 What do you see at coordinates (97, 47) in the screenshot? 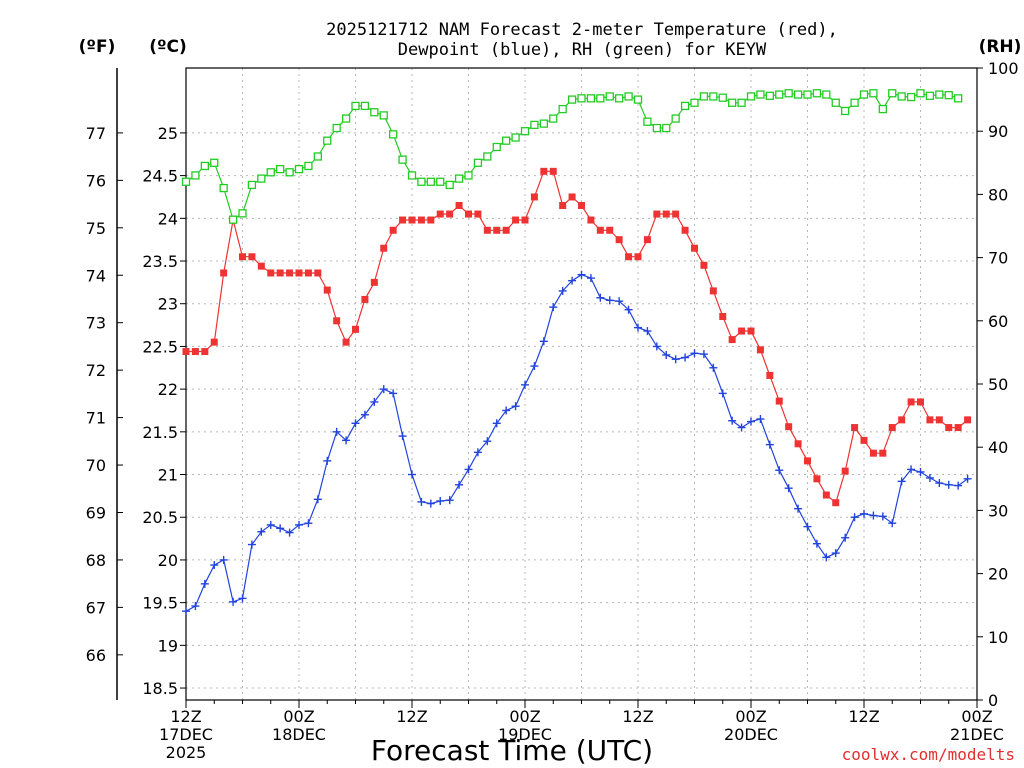
I see `fahrenheit-unit-label: (ºF)` at bounding box center [97, 47].